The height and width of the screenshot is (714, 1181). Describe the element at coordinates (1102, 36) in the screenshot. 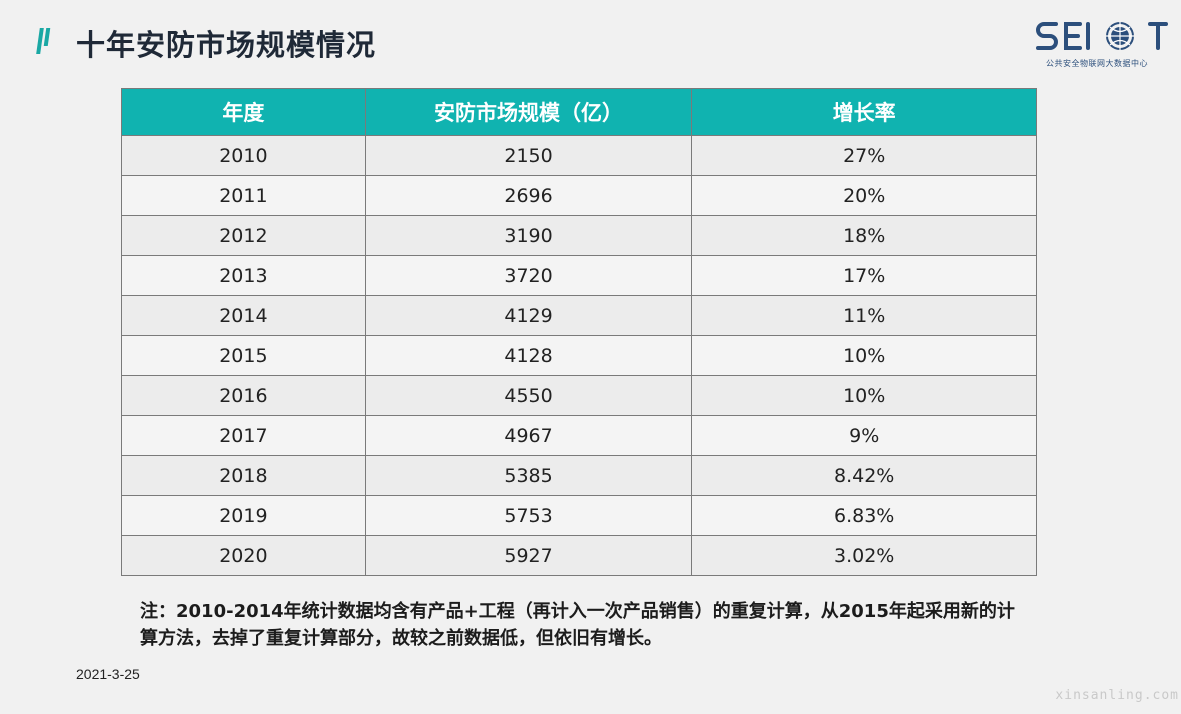

I see `seiot-logo` at that location.